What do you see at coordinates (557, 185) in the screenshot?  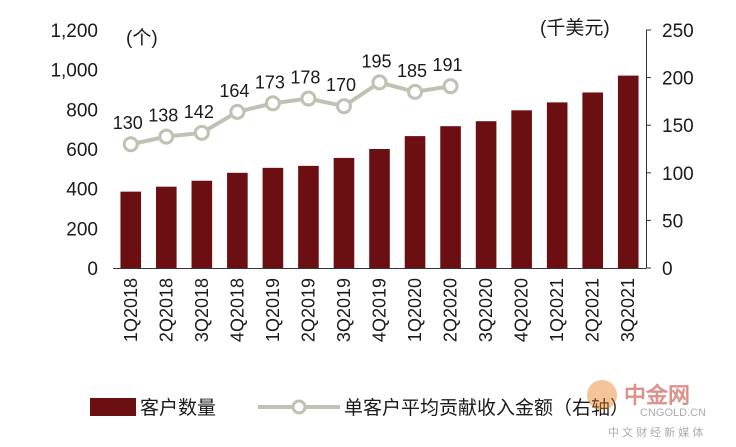 I see `bar-1Q2021` at bounding box center [557, 185].